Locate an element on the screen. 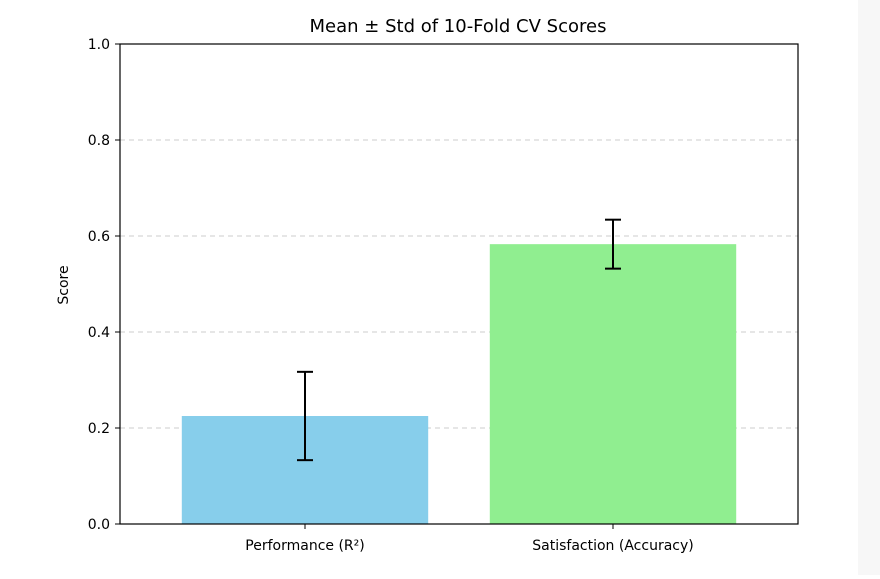  y-axis-label: Score is located at coordinates (64, 284).